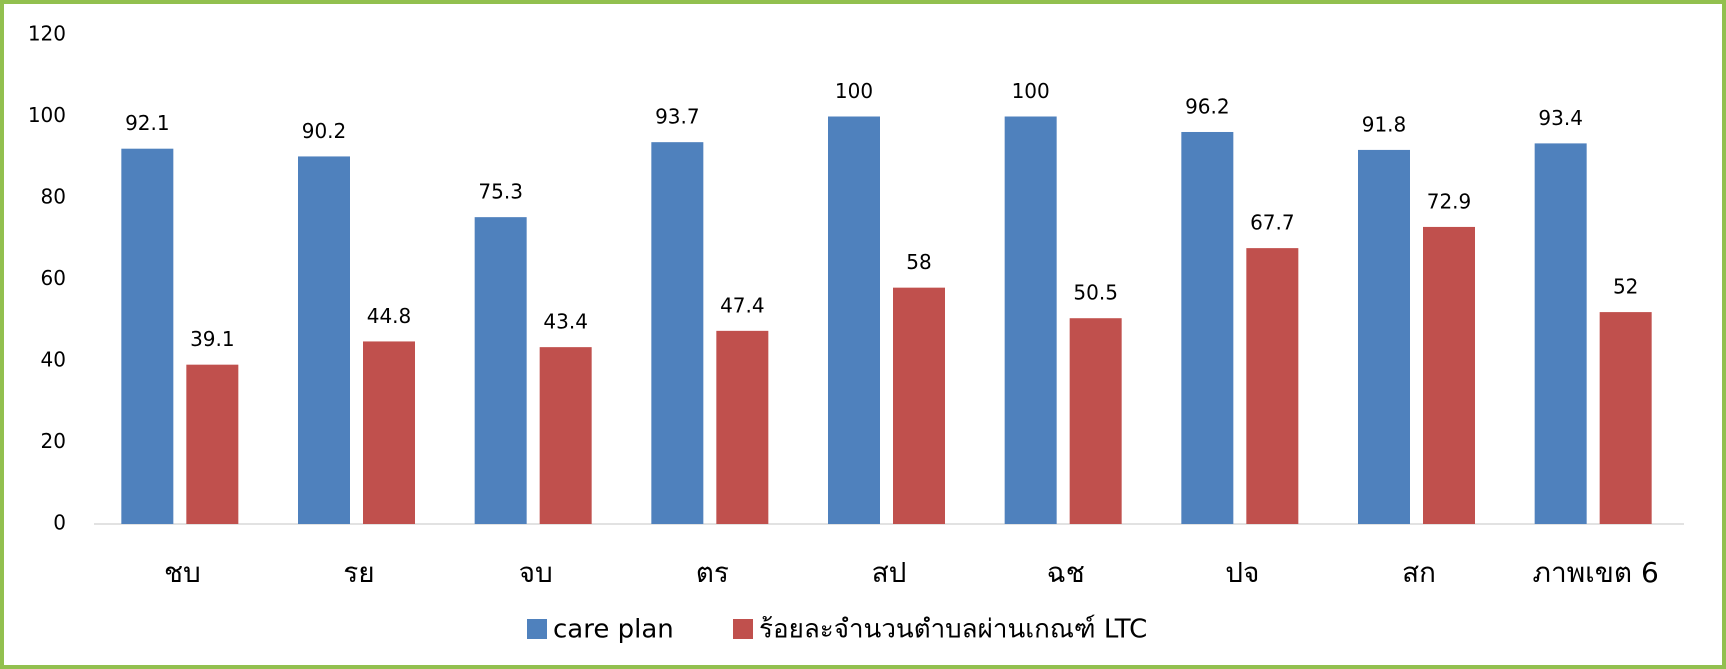  Describe the element at coordinates (918, 262) in the screenshot. I see `data-label: 58` at that location.